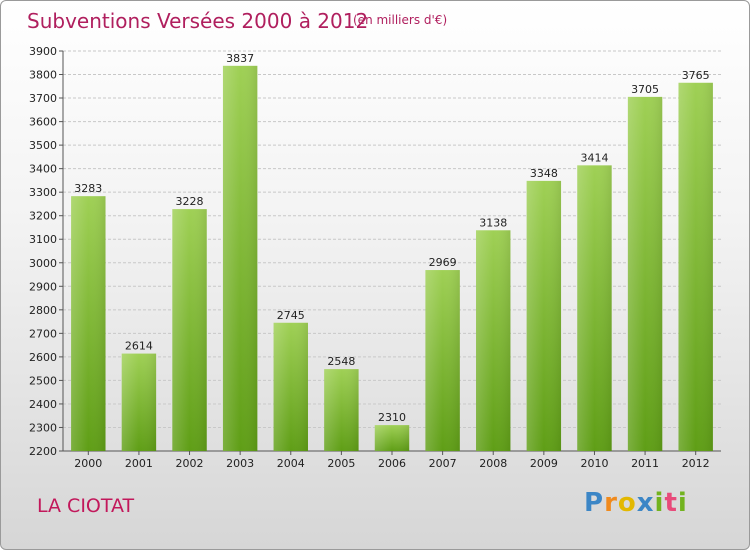 This screenshot has width=750, height=550. I want to click on y-tick-label: 2600, so click(43, 357).